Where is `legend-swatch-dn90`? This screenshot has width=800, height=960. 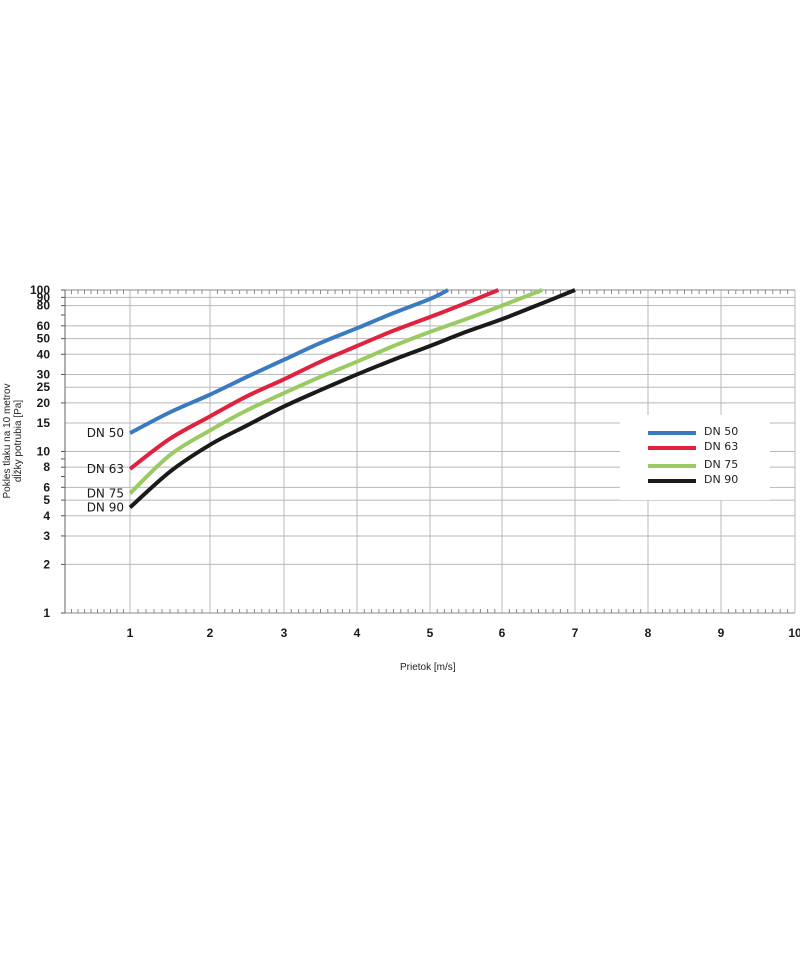
legend-swatch-dn90 is located at coordinates (672, 481).